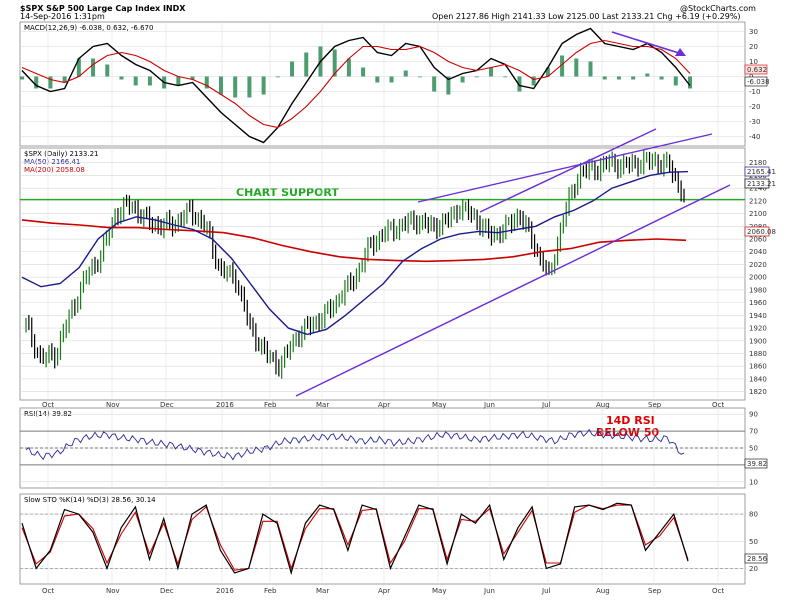 This screenshot has width=788, height=604. What do you see at coordinates (758, 189) in the screenshot?
I see `y-tick-label: 2140` at bounding box center [758, 189].